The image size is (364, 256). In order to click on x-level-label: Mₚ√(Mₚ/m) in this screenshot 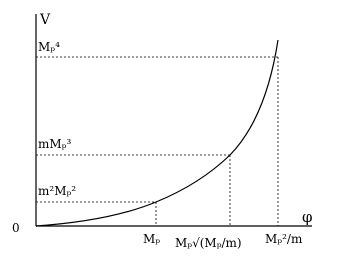, I will do `click(208, 243)`.